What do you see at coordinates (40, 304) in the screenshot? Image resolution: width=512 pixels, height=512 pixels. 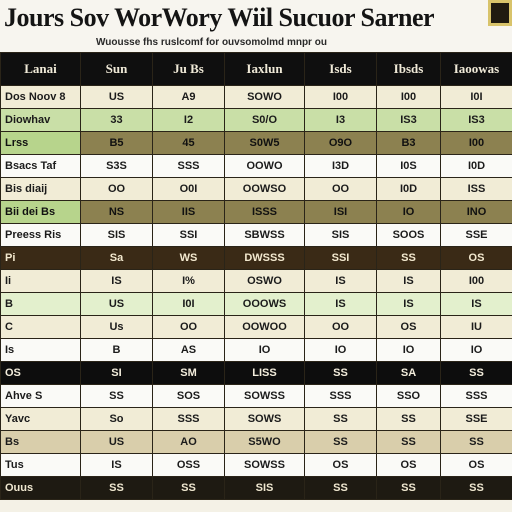 I see `row-label: B` at bounding box center [40, 304].